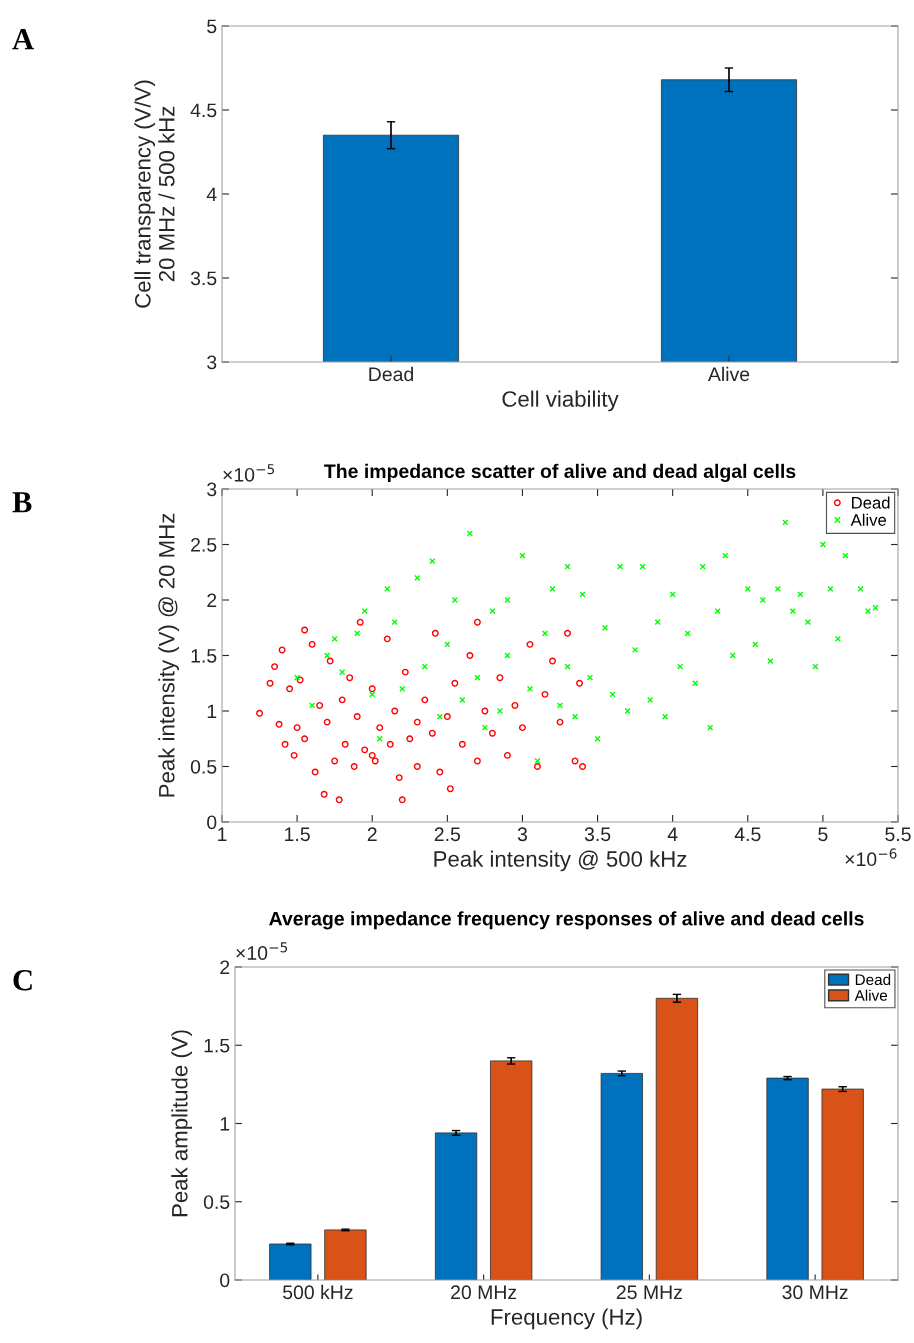 The image size is (914, 1343). Describe the element at coordinates (871, 857) in the screenshot. I see `text: ×10$^{−6}$` at that location.